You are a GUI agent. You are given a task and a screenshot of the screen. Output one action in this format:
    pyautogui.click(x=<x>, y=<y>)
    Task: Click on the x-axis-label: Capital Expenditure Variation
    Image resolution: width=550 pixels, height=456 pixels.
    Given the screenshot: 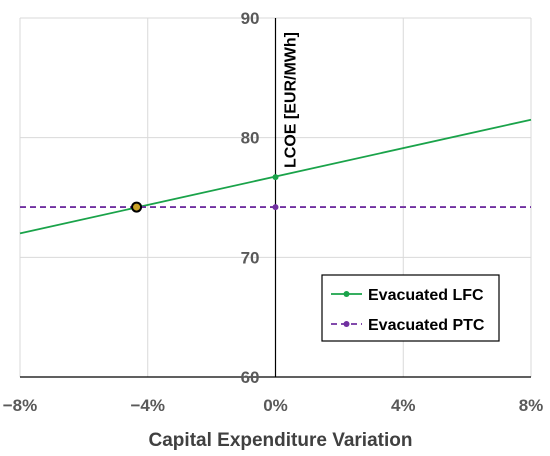 What is the action you would take?
    pyautogui.click(x=281, y=440)
    